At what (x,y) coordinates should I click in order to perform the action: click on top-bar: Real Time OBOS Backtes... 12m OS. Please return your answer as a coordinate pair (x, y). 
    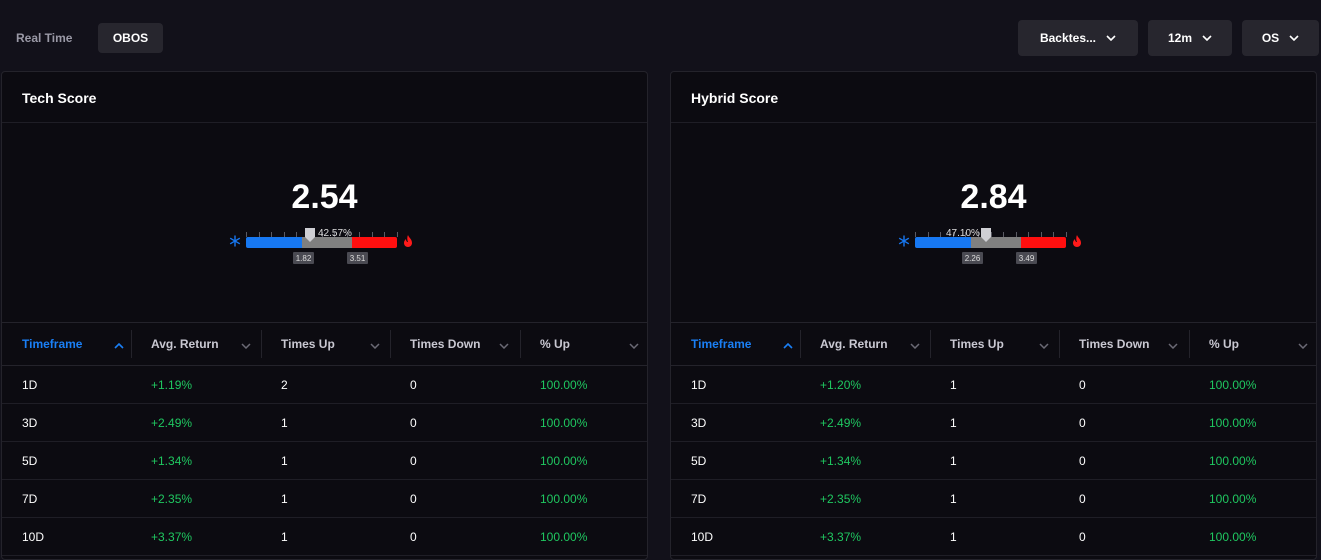
    Looking at the image, I should click on (660, 36).